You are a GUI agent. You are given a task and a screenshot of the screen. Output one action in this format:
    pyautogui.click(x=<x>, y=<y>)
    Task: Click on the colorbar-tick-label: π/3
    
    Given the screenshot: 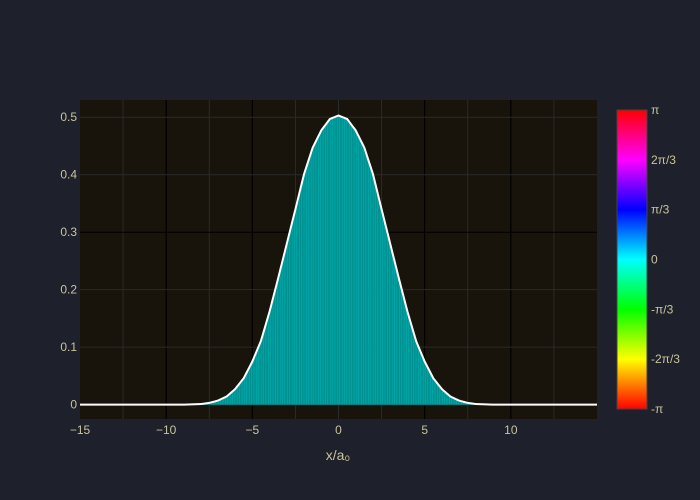 What is the action you would take?
    pyautogui.click(x=660, y=210)
    